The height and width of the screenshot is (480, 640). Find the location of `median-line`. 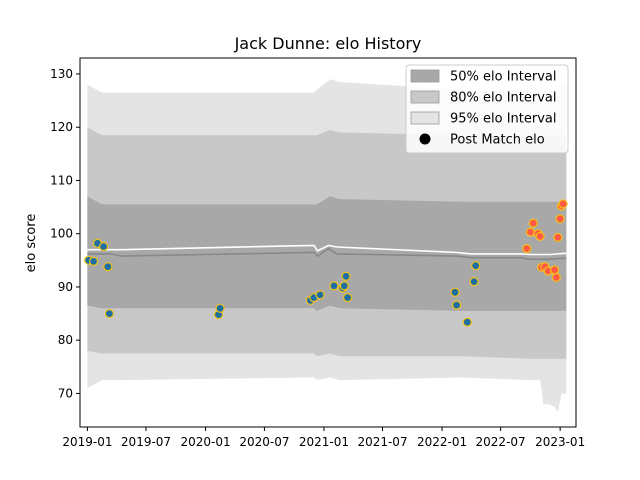

median-line is located at coordinates (327, 254).